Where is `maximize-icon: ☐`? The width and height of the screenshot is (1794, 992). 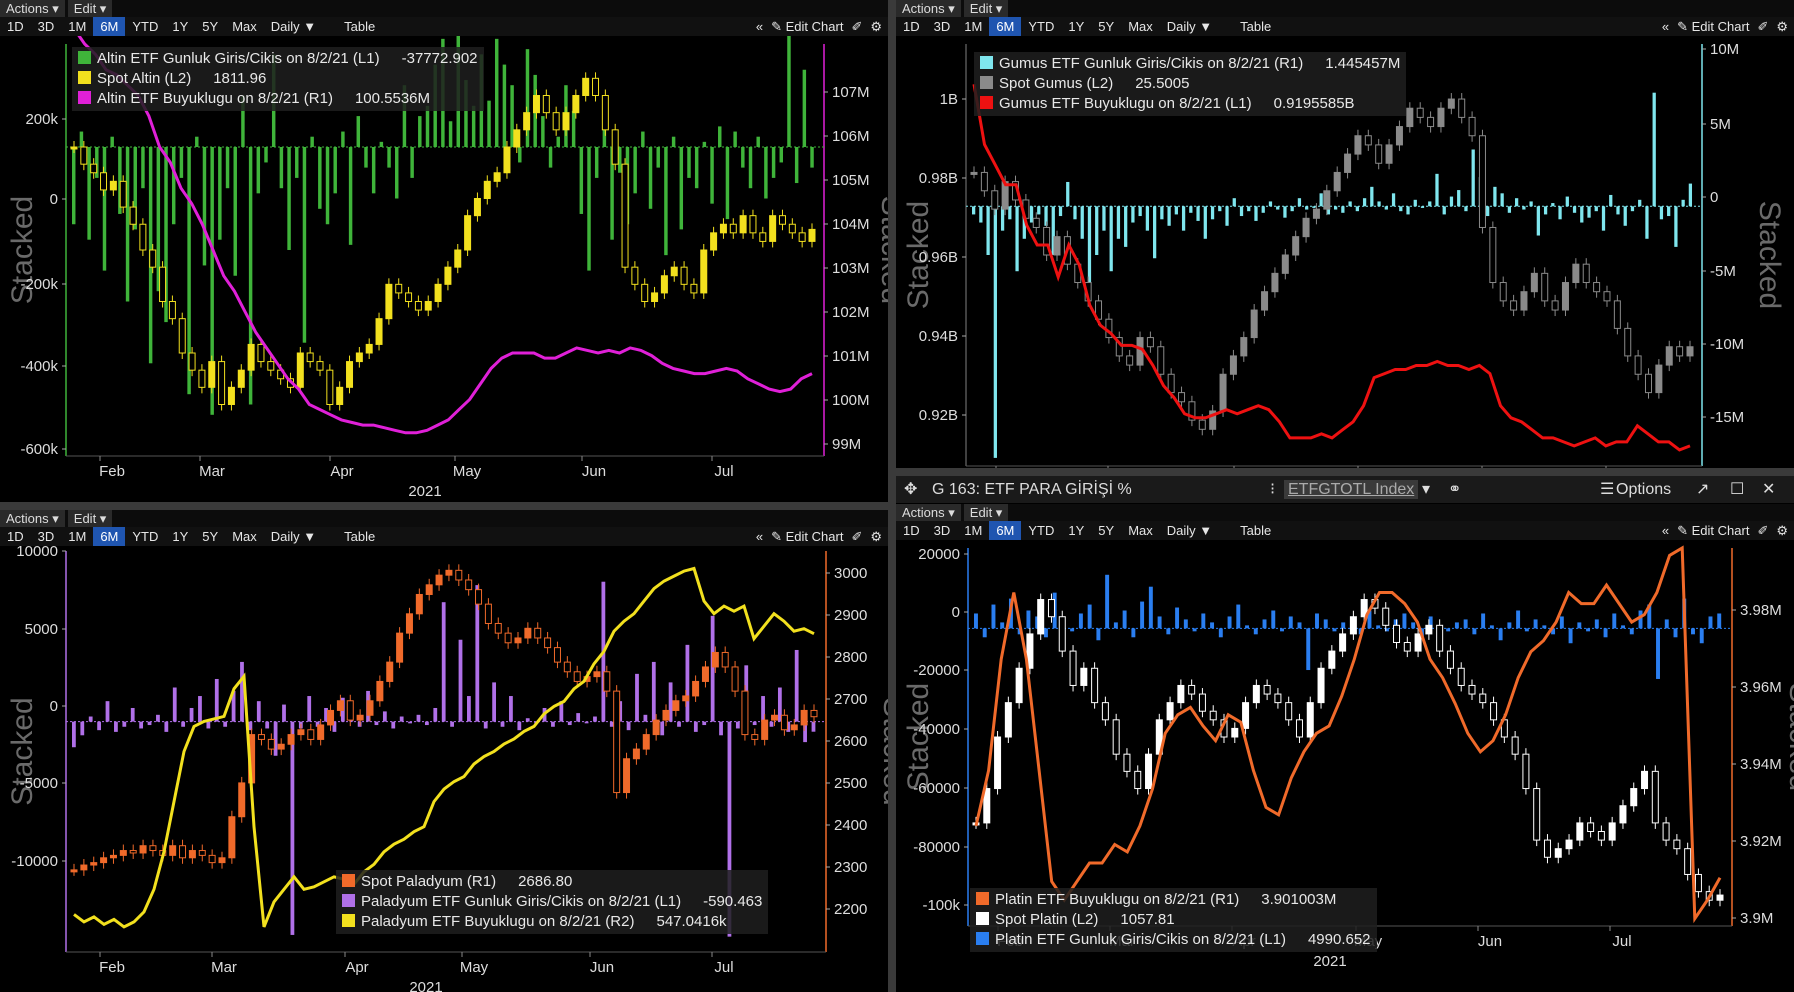
maximize-icon: ☐ is located at coordinates (1737, 489).